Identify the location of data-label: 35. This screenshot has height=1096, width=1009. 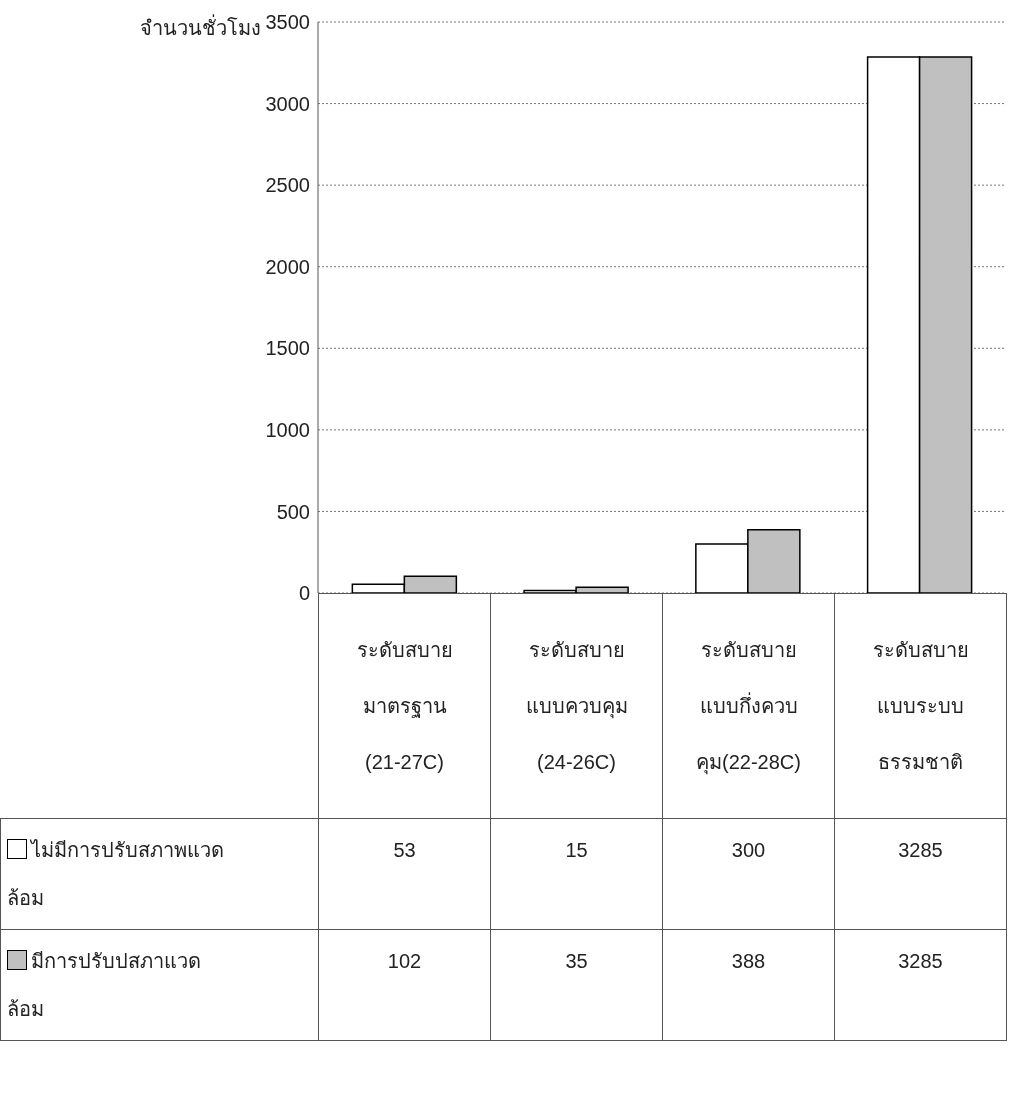
(576, 985).